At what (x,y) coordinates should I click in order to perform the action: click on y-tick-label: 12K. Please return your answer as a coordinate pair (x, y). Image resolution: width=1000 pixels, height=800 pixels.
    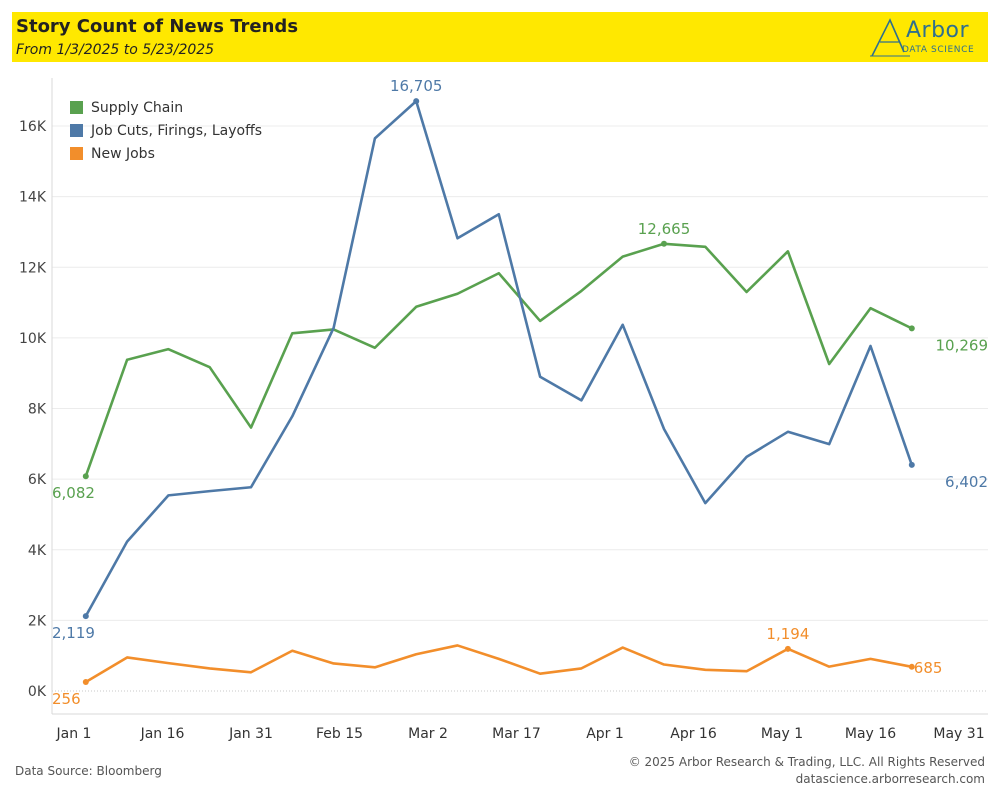
    Looking at the image, I should click on (33, 268).